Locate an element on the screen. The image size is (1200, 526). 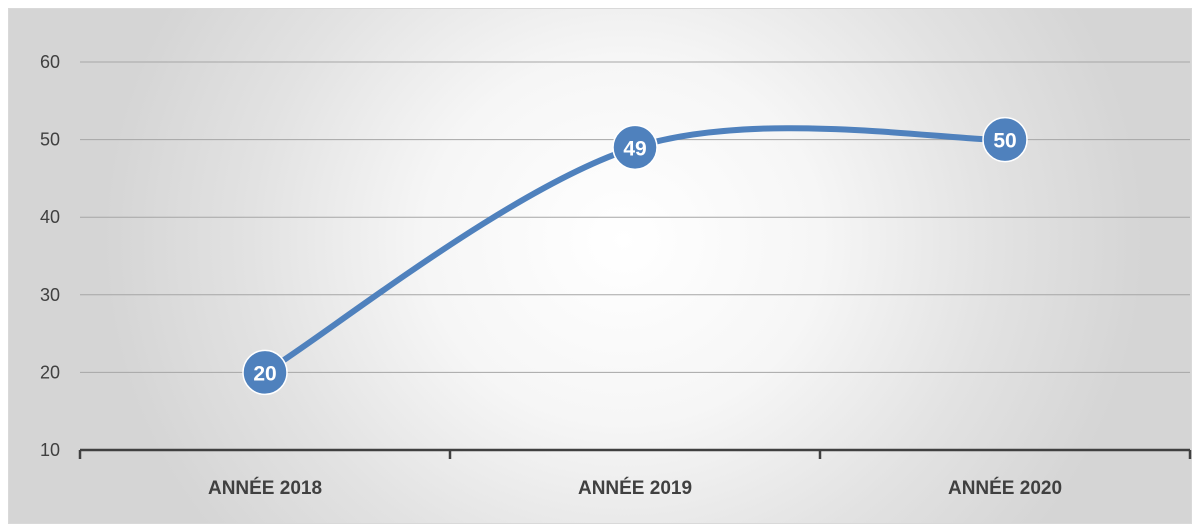
y-axis: 10 20 30 40 50 60 is located at coordinates (50, 256).